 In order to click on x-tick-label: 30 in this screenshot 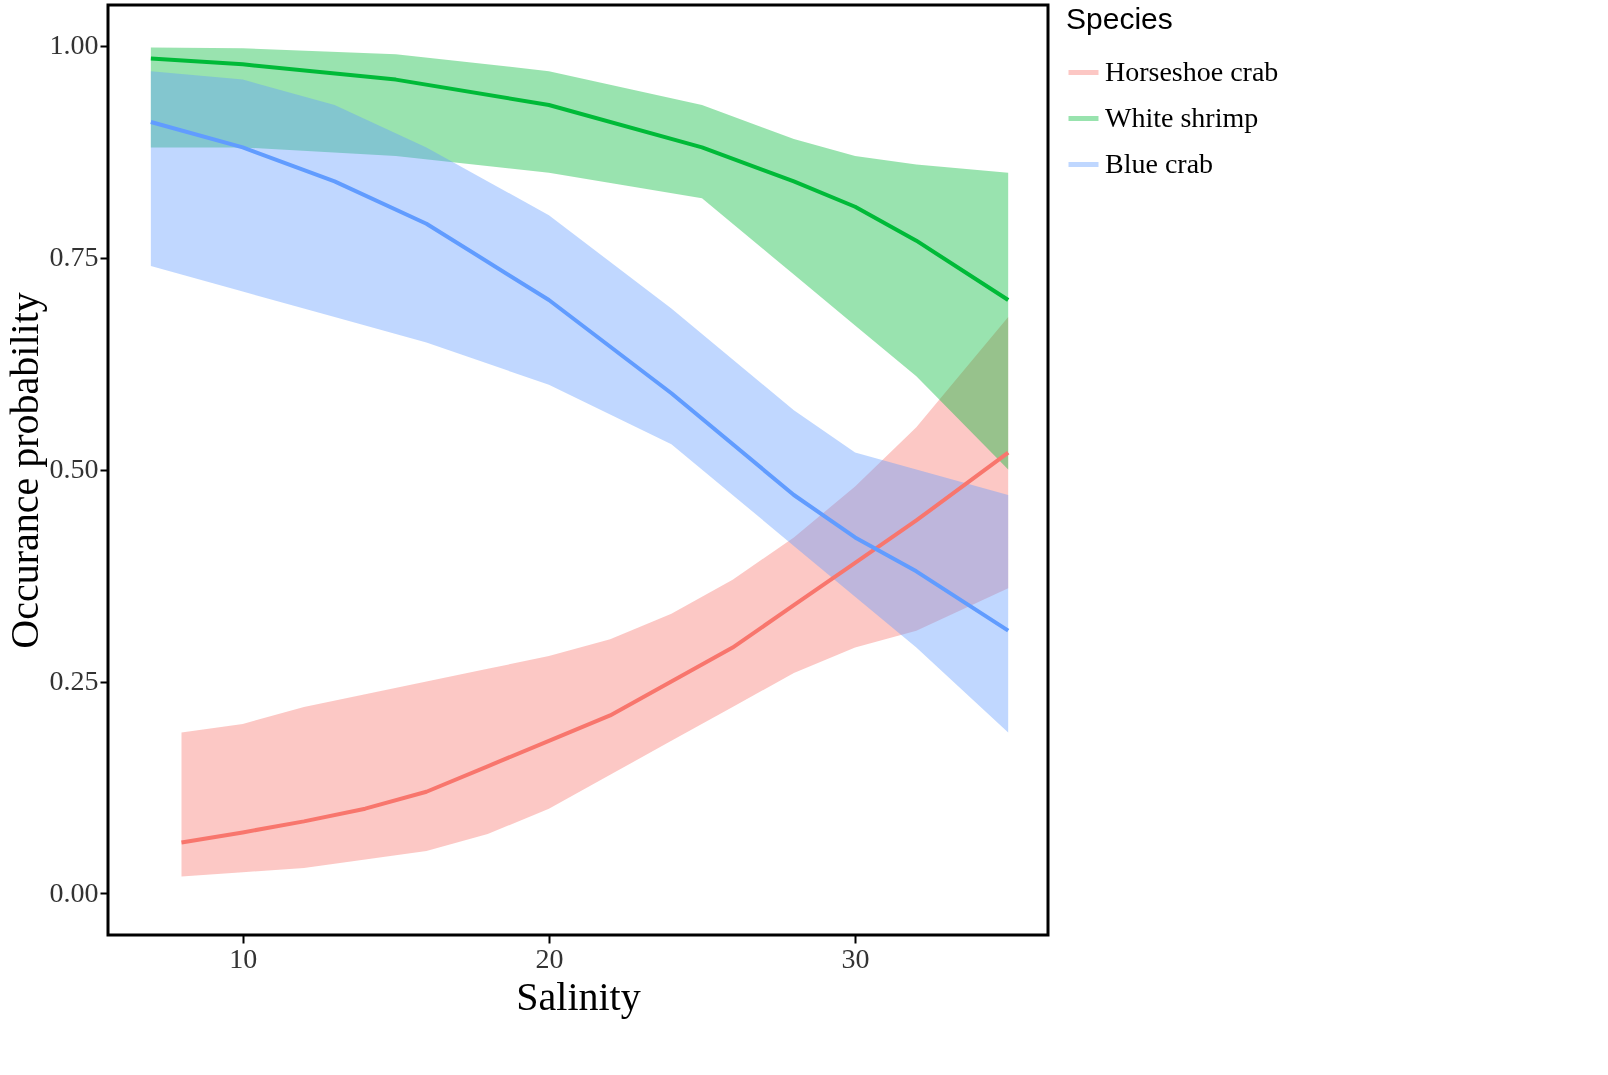, I will do `click(855, 958)`.